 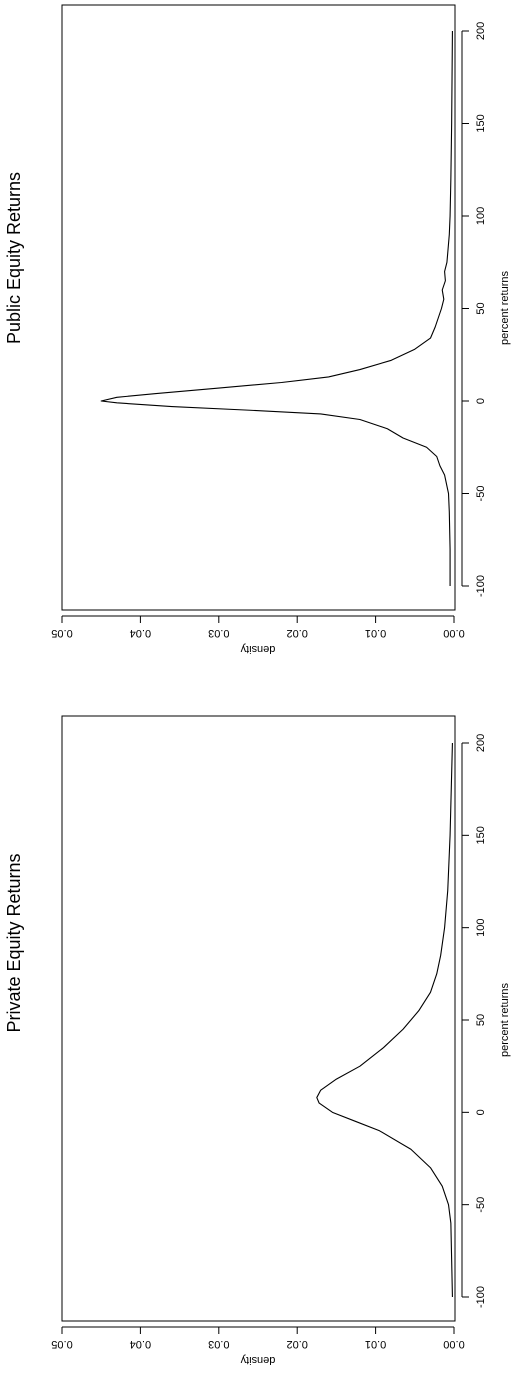 What do you see at coordinates (481, 494) in the screenshot?
I see `public-equity-x-tick-label: -50` at bounding box center [481, 494].